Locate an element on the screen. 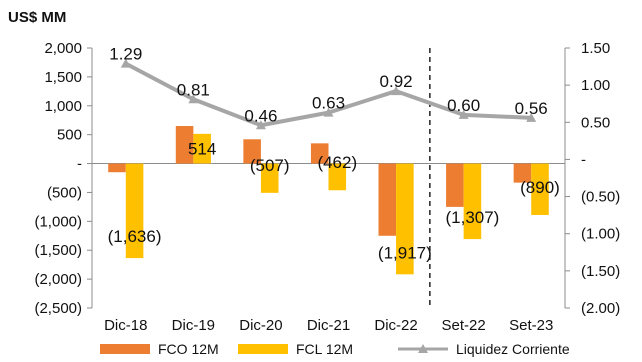 This screenshot has height=362, width=642. x-tick-label: Dic-22 is located at coordinates (395, 325).